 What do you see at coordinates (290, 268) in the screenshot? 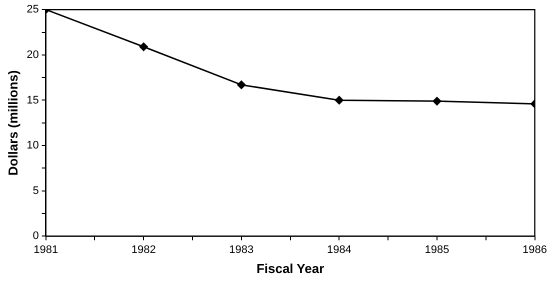
I see `x-axis-title: Fiscal Year` at bounding box center [290, 268].